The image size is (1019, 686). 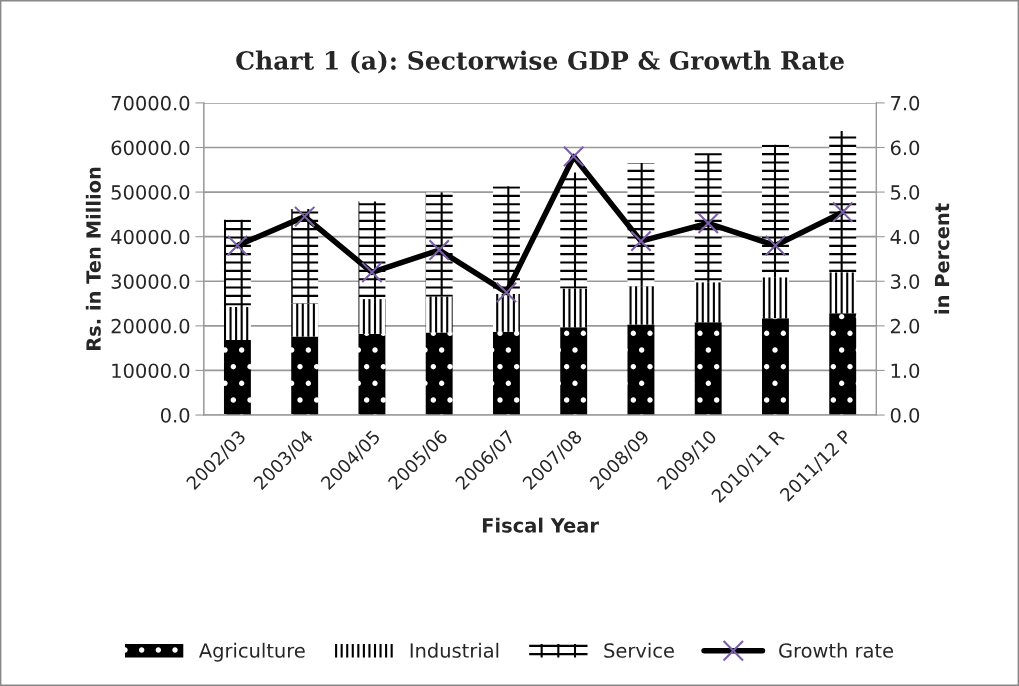 I want to click on y-tick-label: 0.0, so click(x=175, y=415).